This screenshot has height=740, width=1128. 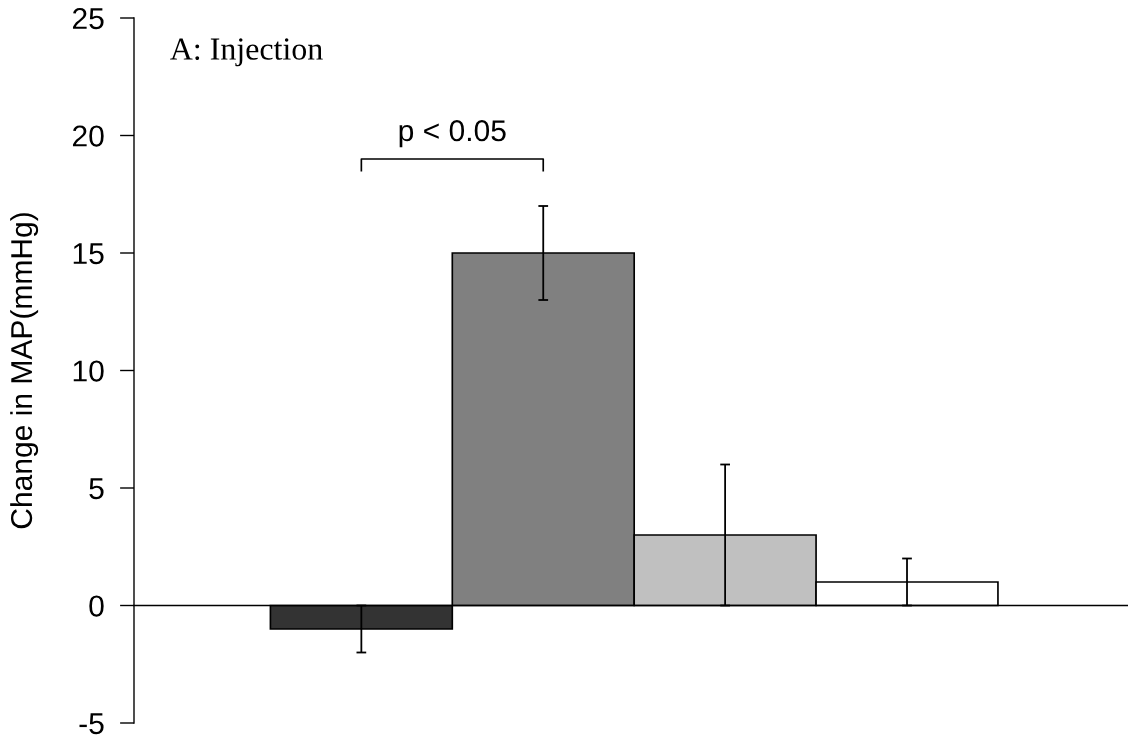 What do you see at coordinates (88, 254) in the screenshot?
I see `y-tick-label: 15` at bounding box center [88, 254].